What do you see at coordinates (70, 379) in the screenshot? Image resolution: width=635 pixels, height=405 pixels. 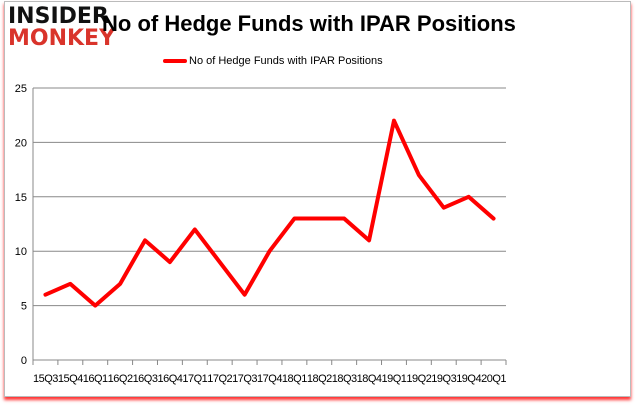 I see `x-tick-label: 15Q4` at bounding box center [70, 379].